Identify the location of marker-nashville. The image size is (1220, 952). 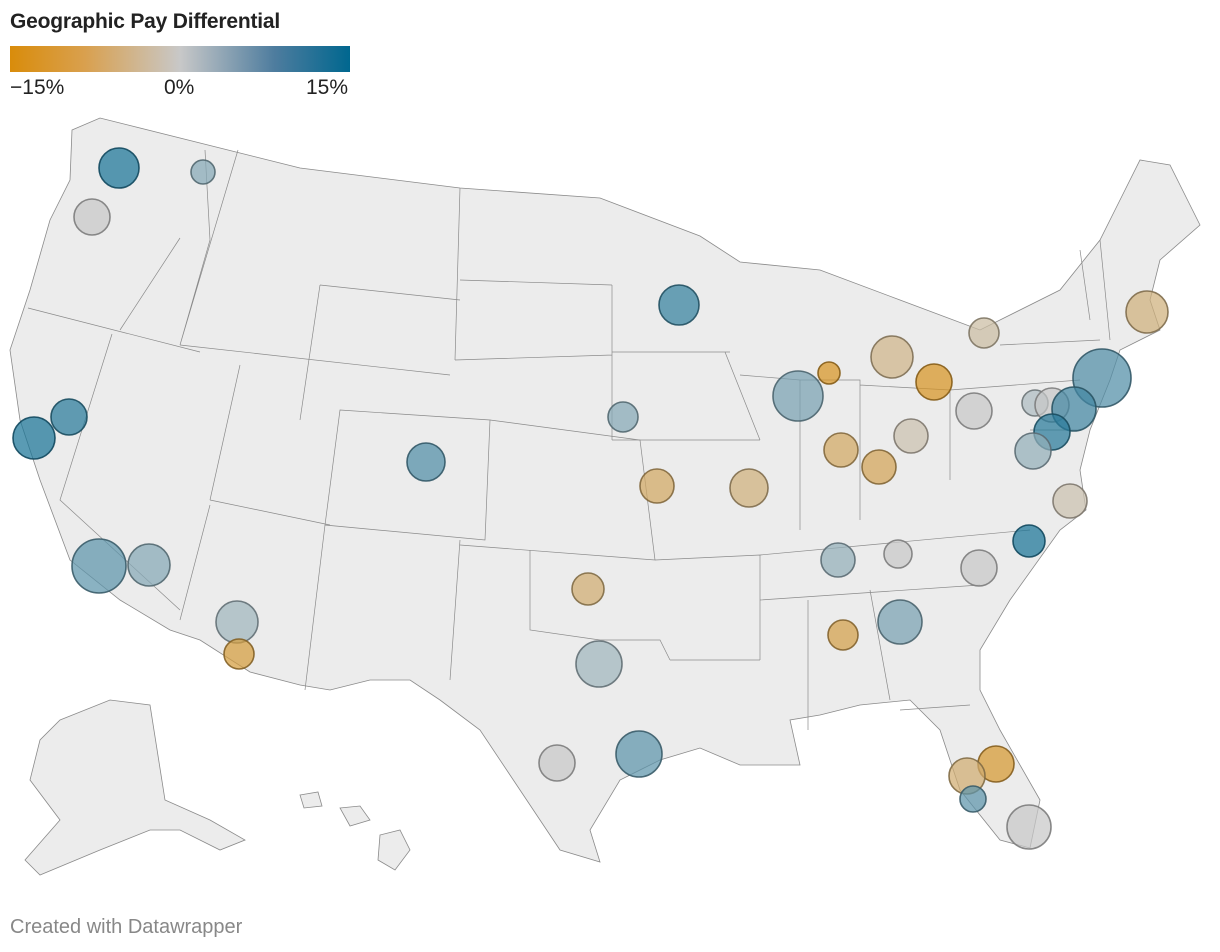
(838, 560).